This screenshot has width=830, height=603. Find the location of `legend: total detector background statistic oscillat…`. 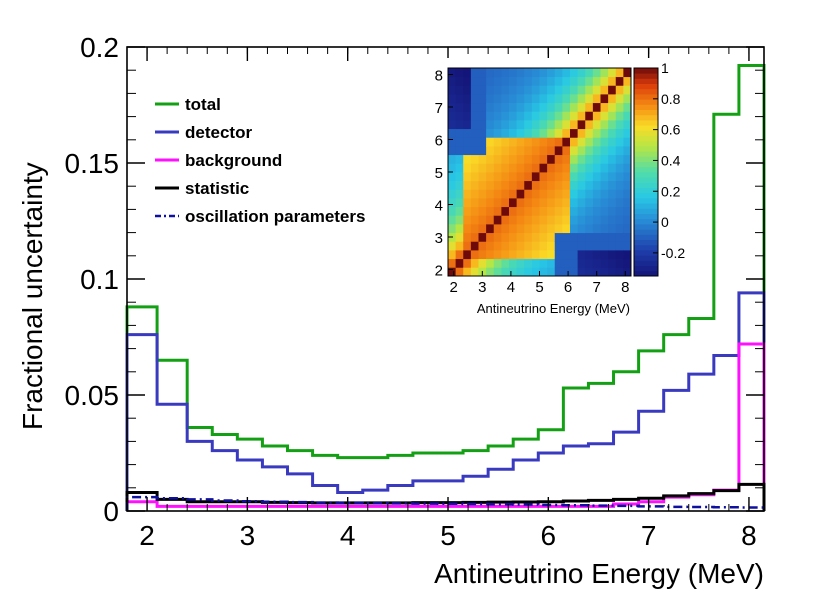

legend: total detector background statistic oscillat… is located at coordinates (260, 160).